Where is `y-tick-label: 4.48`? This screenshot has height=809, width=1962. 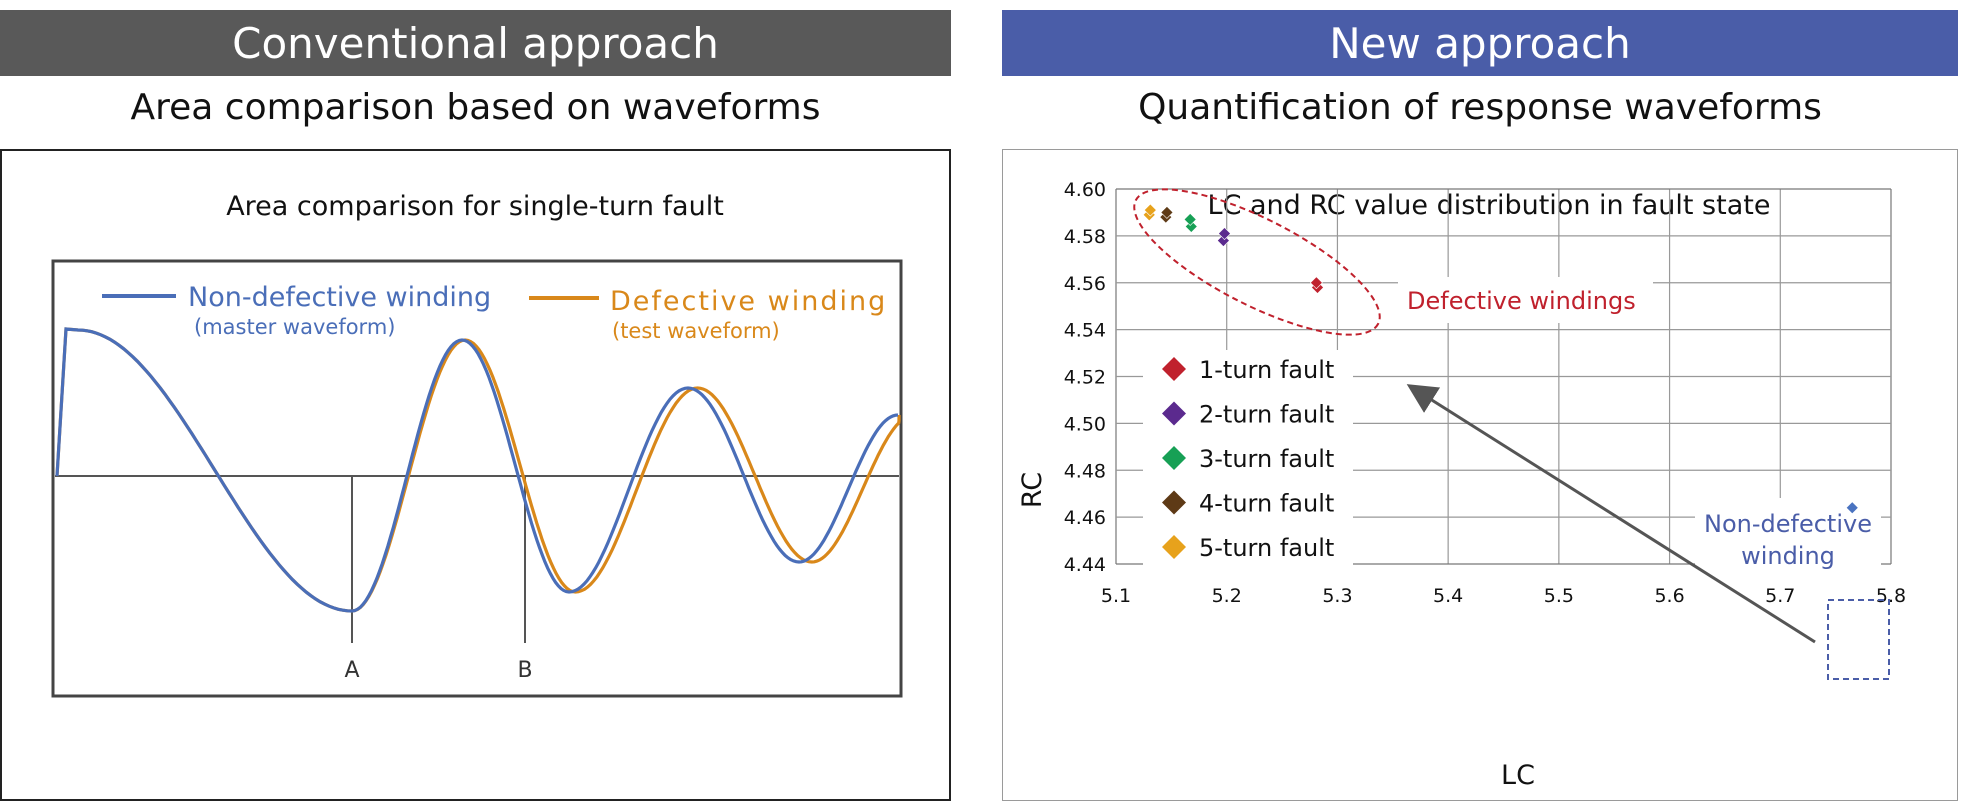 y-tick-label: 4.48 is located at coordinates (1085, 471).